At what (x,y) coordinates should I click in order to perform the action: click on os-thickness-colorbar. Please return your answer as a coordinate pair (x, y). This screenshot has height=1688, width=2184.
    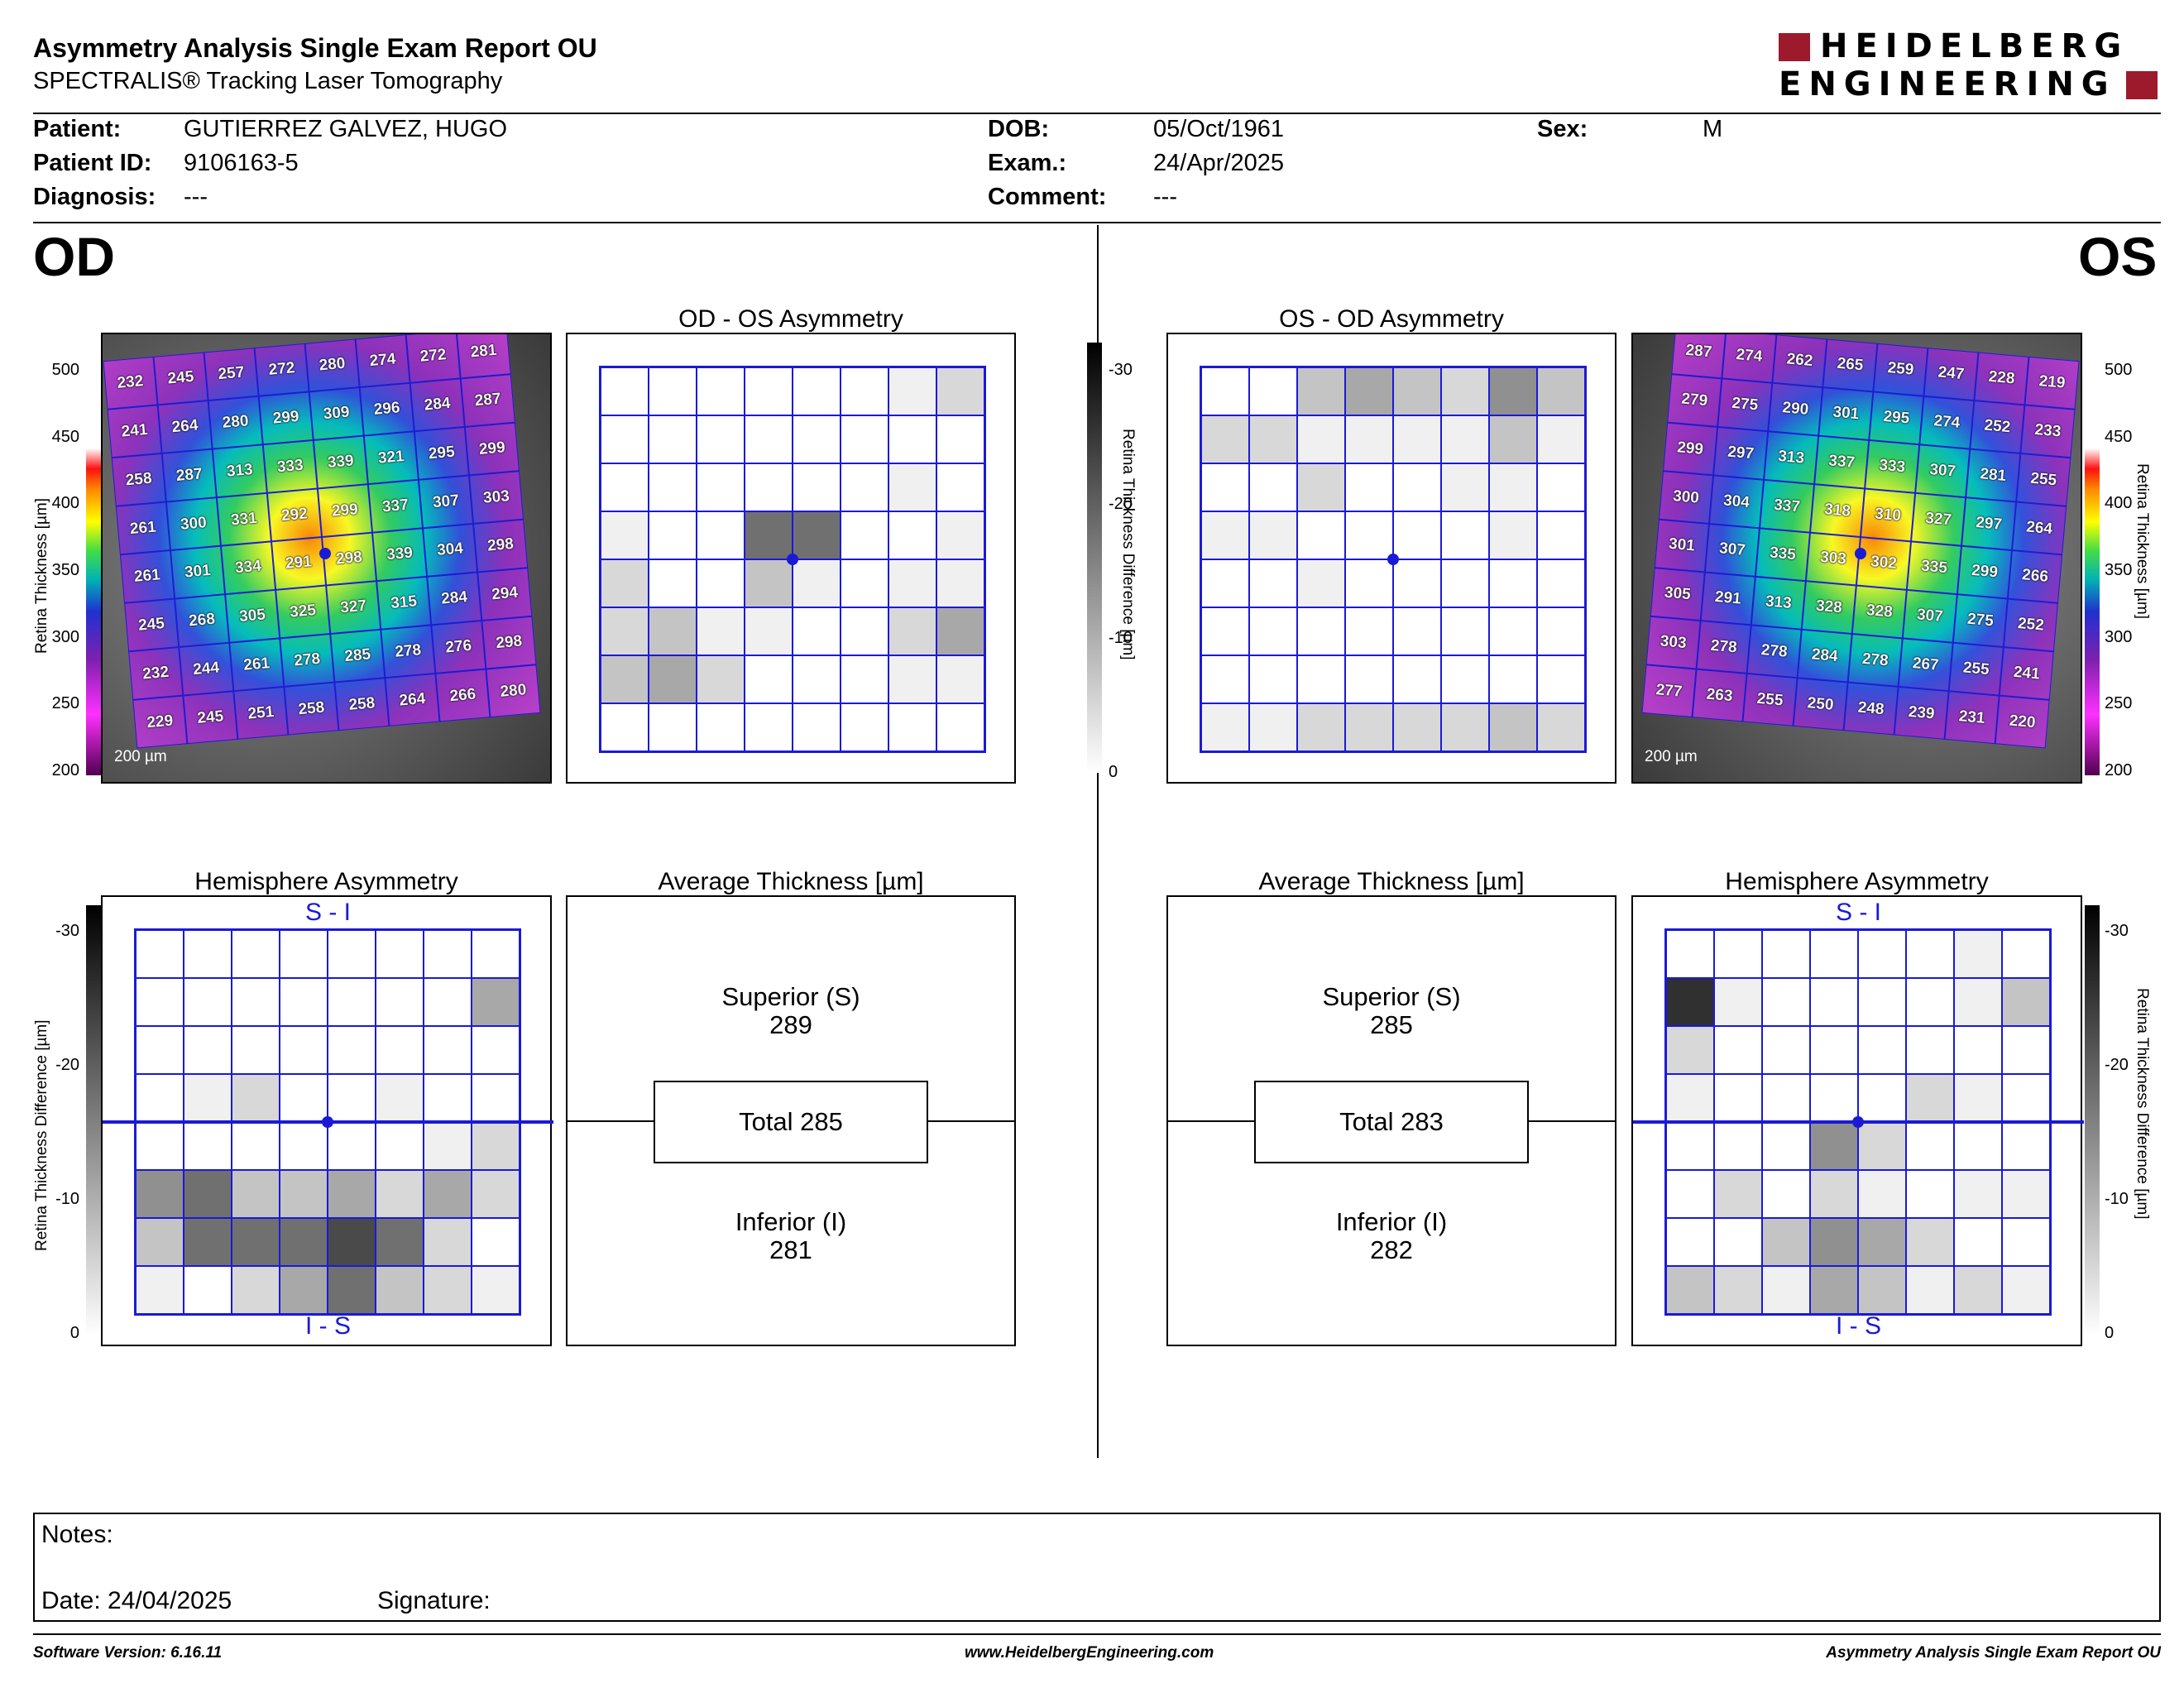
    Looking at the image, I should click on (2092, 571).